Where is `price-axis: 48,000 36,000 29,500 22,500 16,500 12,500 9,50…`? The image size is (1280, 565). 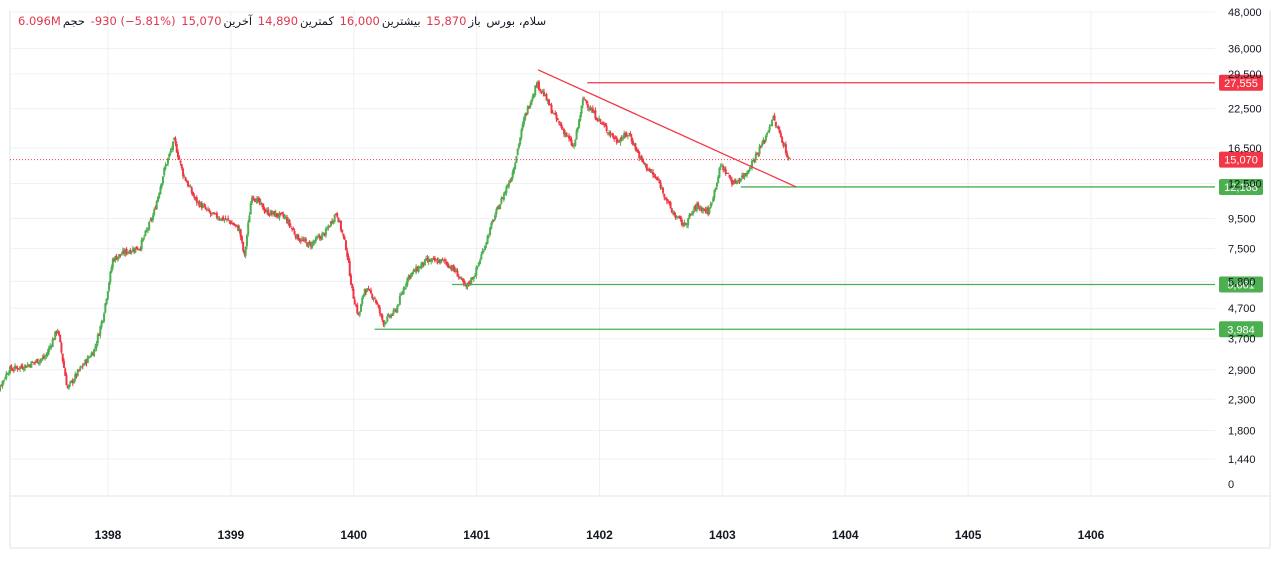 price-axis: 48,000 36,000 29,500 22,500 16,500 12,500 9,50… is located at coordinates (1245, 249).